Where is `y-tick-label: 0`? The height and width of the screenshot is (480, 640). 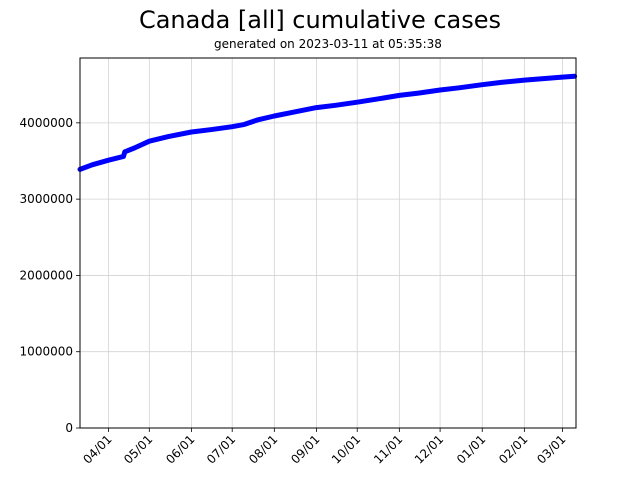 y-tick-label: 0 is located at coordinates (69, 428).